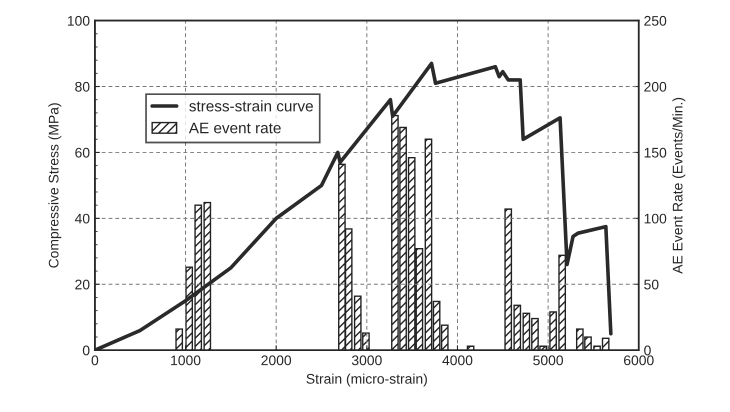 This screenshot has width=730, height=412. I want to click on x-tick-label: 5000, so click(548, 360).